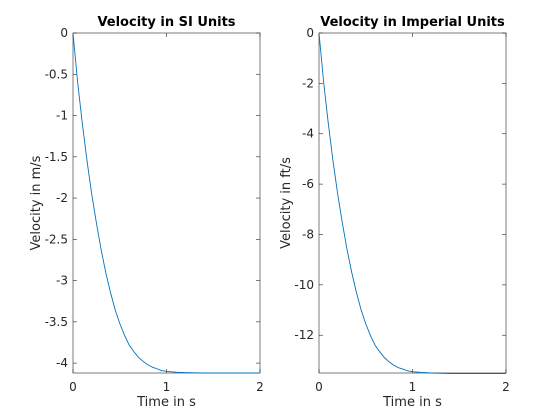 The width and height of the screenshot is (560, 420). I want to click on y-tick-label: -2.5, so click(56, 239).